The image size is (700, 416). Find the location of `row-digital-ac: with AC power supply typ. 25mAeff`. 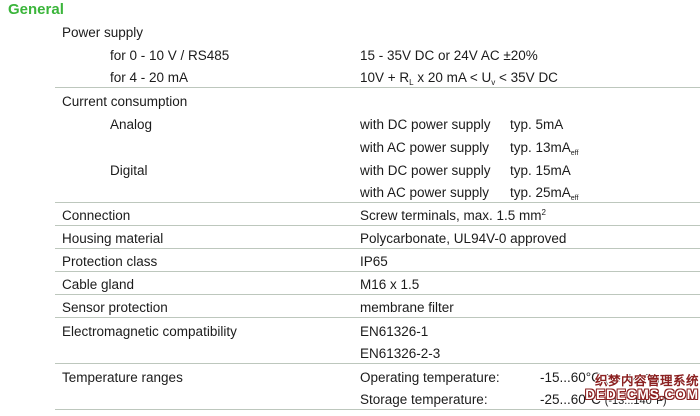

row-digital-ac: with AC power supply typ. 25mAeff is located at coordinates (377, 191).